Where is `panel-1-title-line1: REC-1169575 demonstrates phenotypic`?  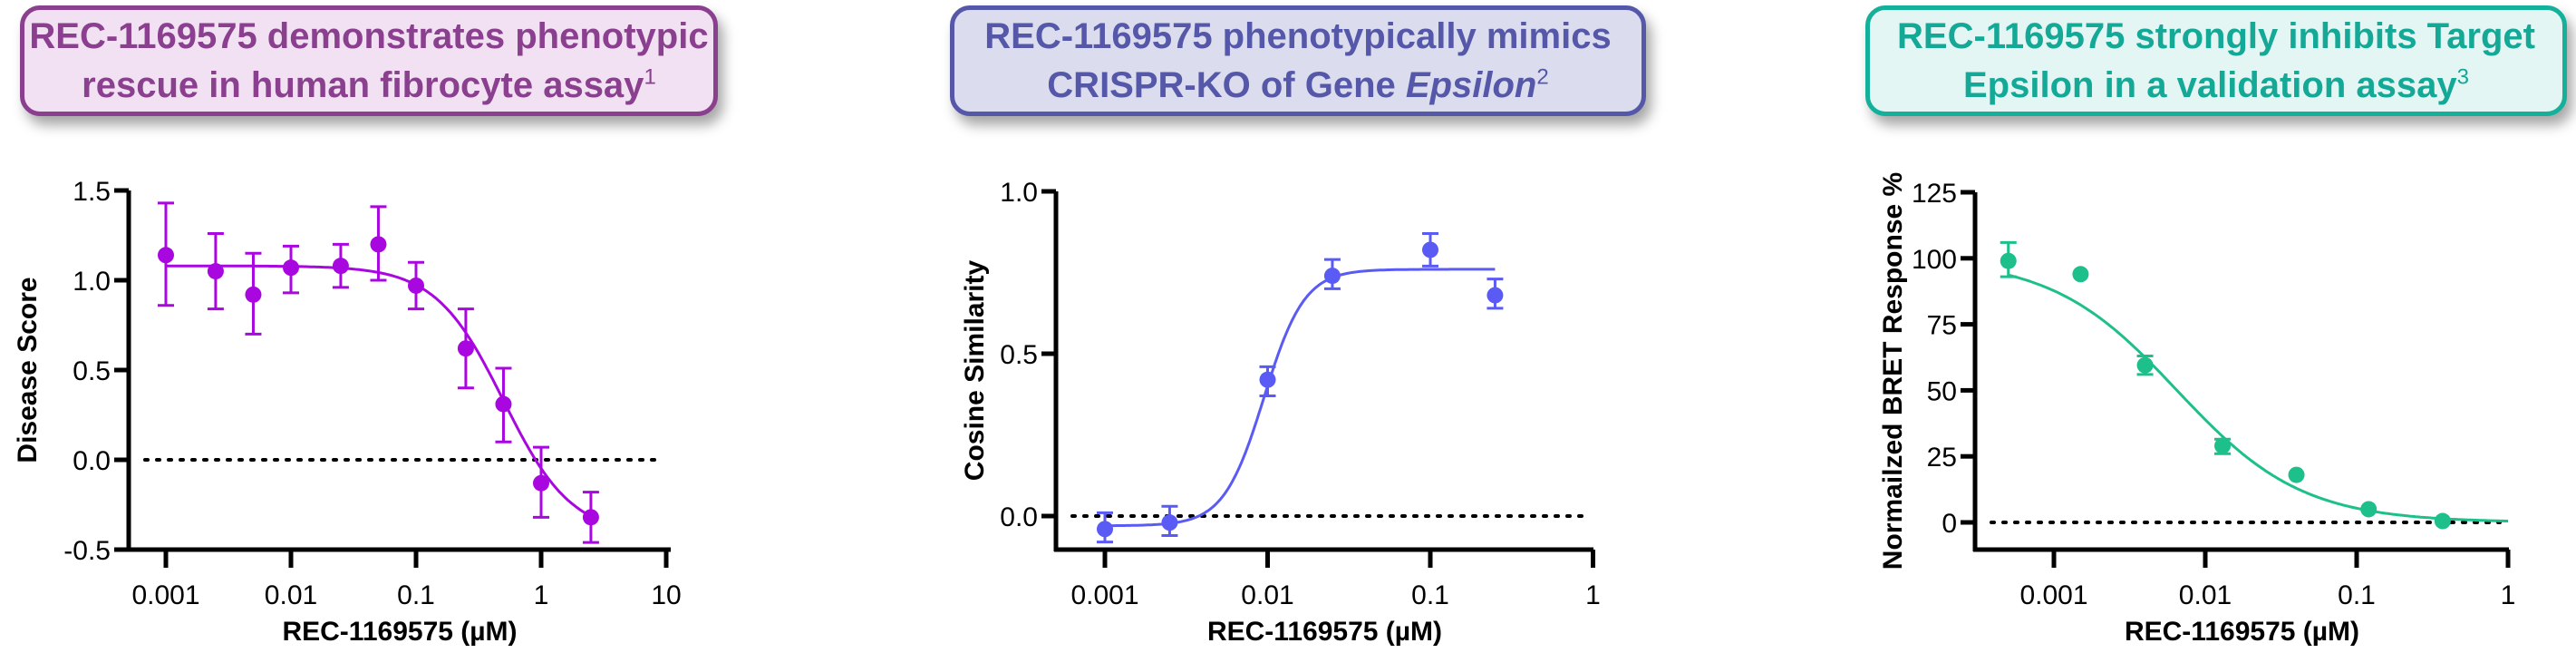
panel-1-title-line1: REC-1169575 demonstrates phenotypic is located at coordinates (369, 36).